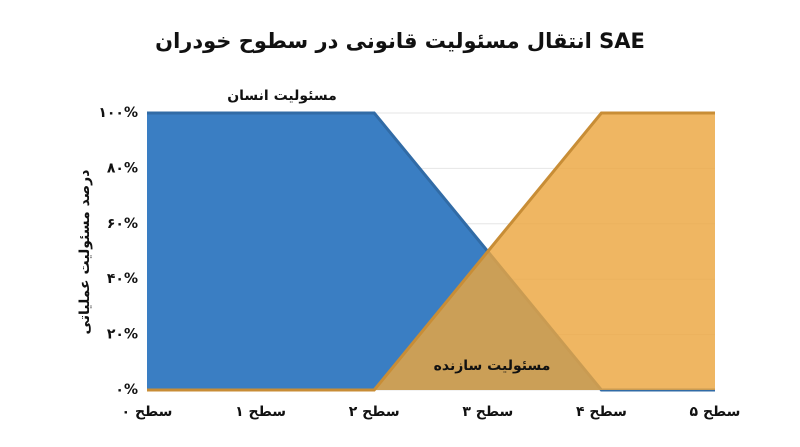 This screenshot has width=800, height=447. What do you see at coordinates (122, 279) in the screenshot?
I see `y-tick-label: ۴۰%` at bounding box center [122, 279].